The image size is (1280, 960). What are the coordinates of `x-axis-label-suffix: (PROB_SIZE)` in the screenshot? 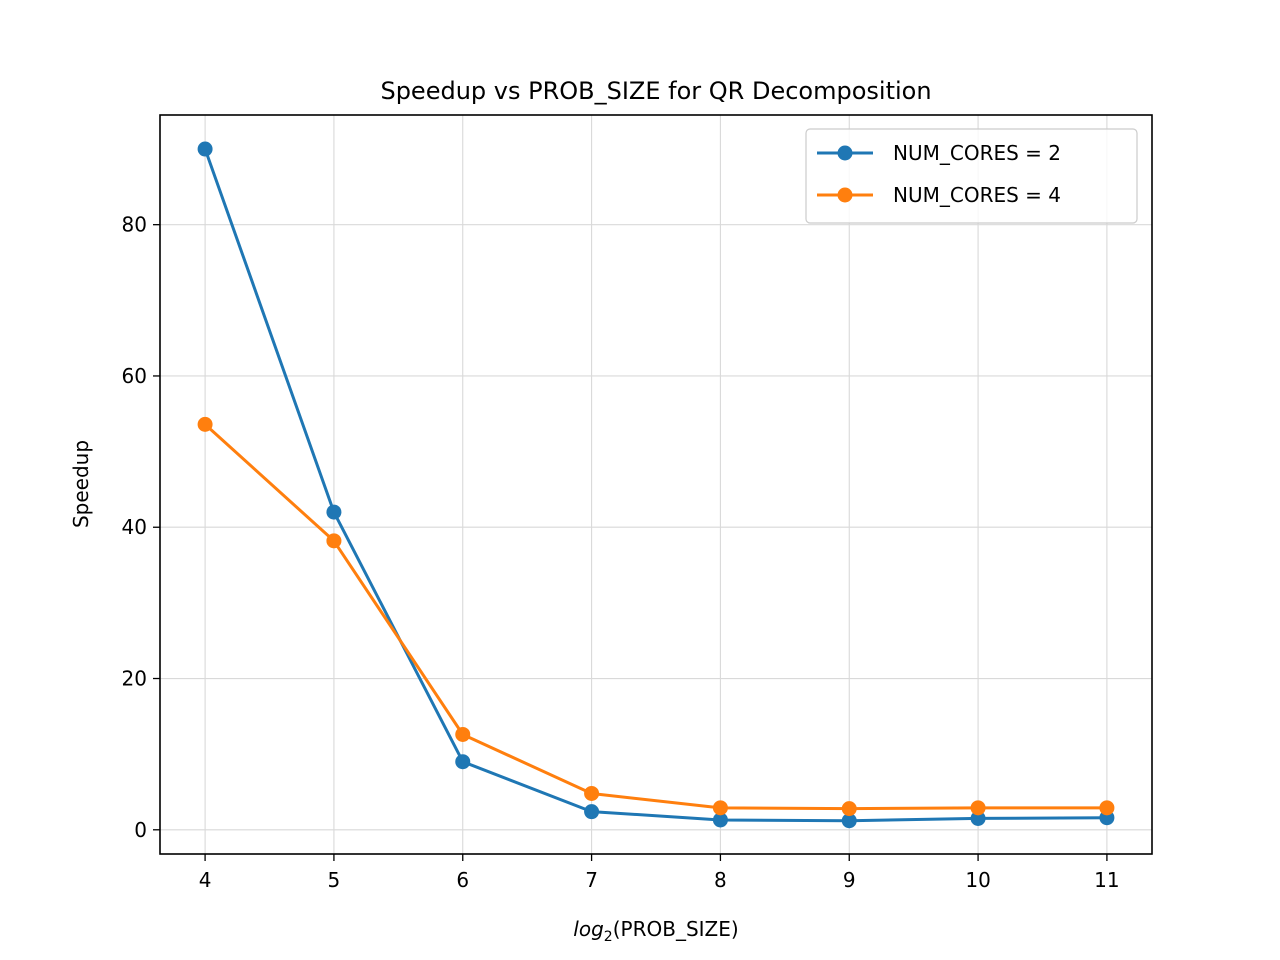 It's located at (676, 929).